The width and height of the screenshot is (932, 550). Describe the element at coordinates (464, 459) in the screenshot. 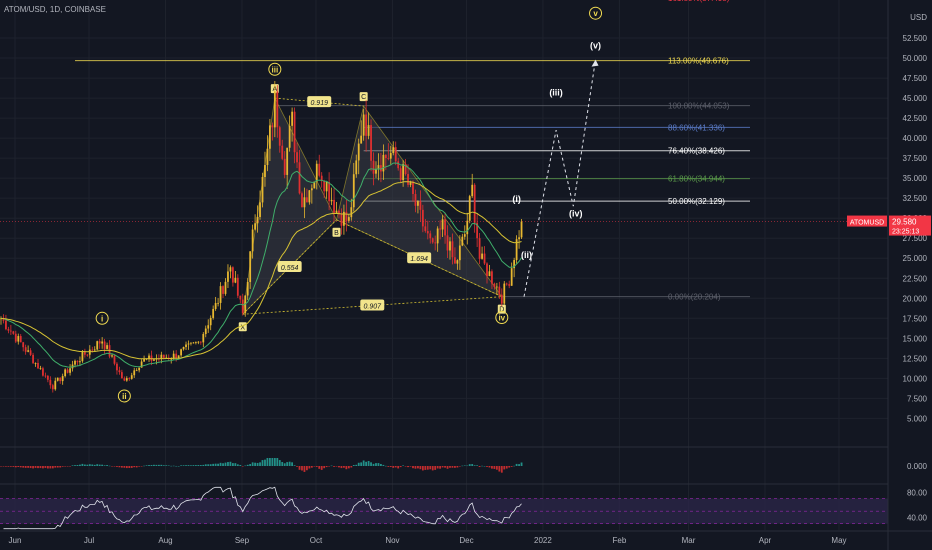

I see `oscillator-pane: 0.000` at that location.